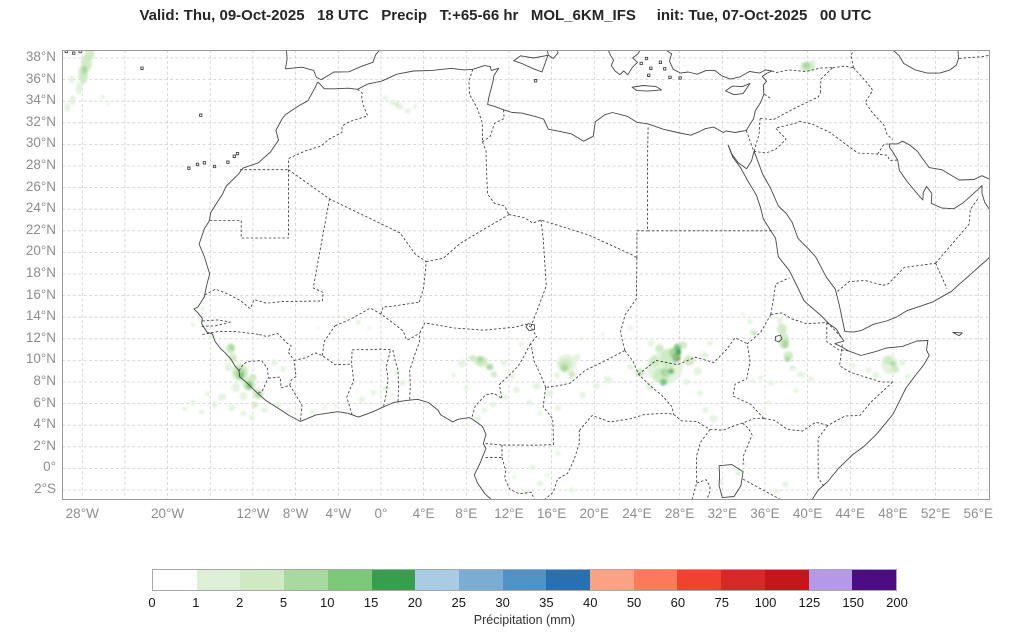 The height and width of the screenshot is (641, 1011). Describe the element at coordinates (40, 208) in the screenshot. I see `y-tick-label: 24°N` at that location.